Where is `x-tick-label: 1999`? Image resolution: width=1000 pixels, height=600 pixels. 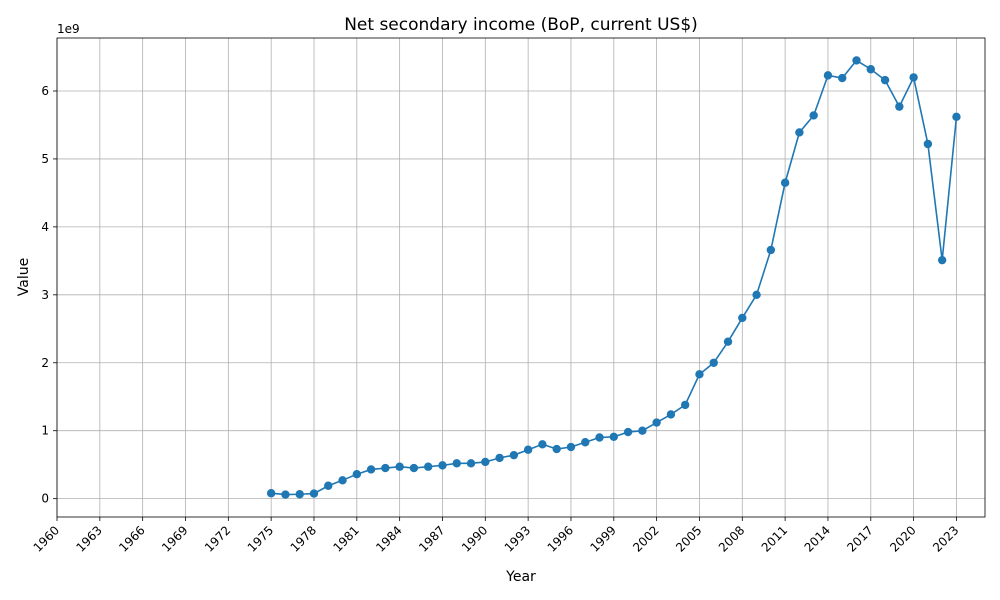 x-tick-label: 1999 is located at coordinates (602, 538).